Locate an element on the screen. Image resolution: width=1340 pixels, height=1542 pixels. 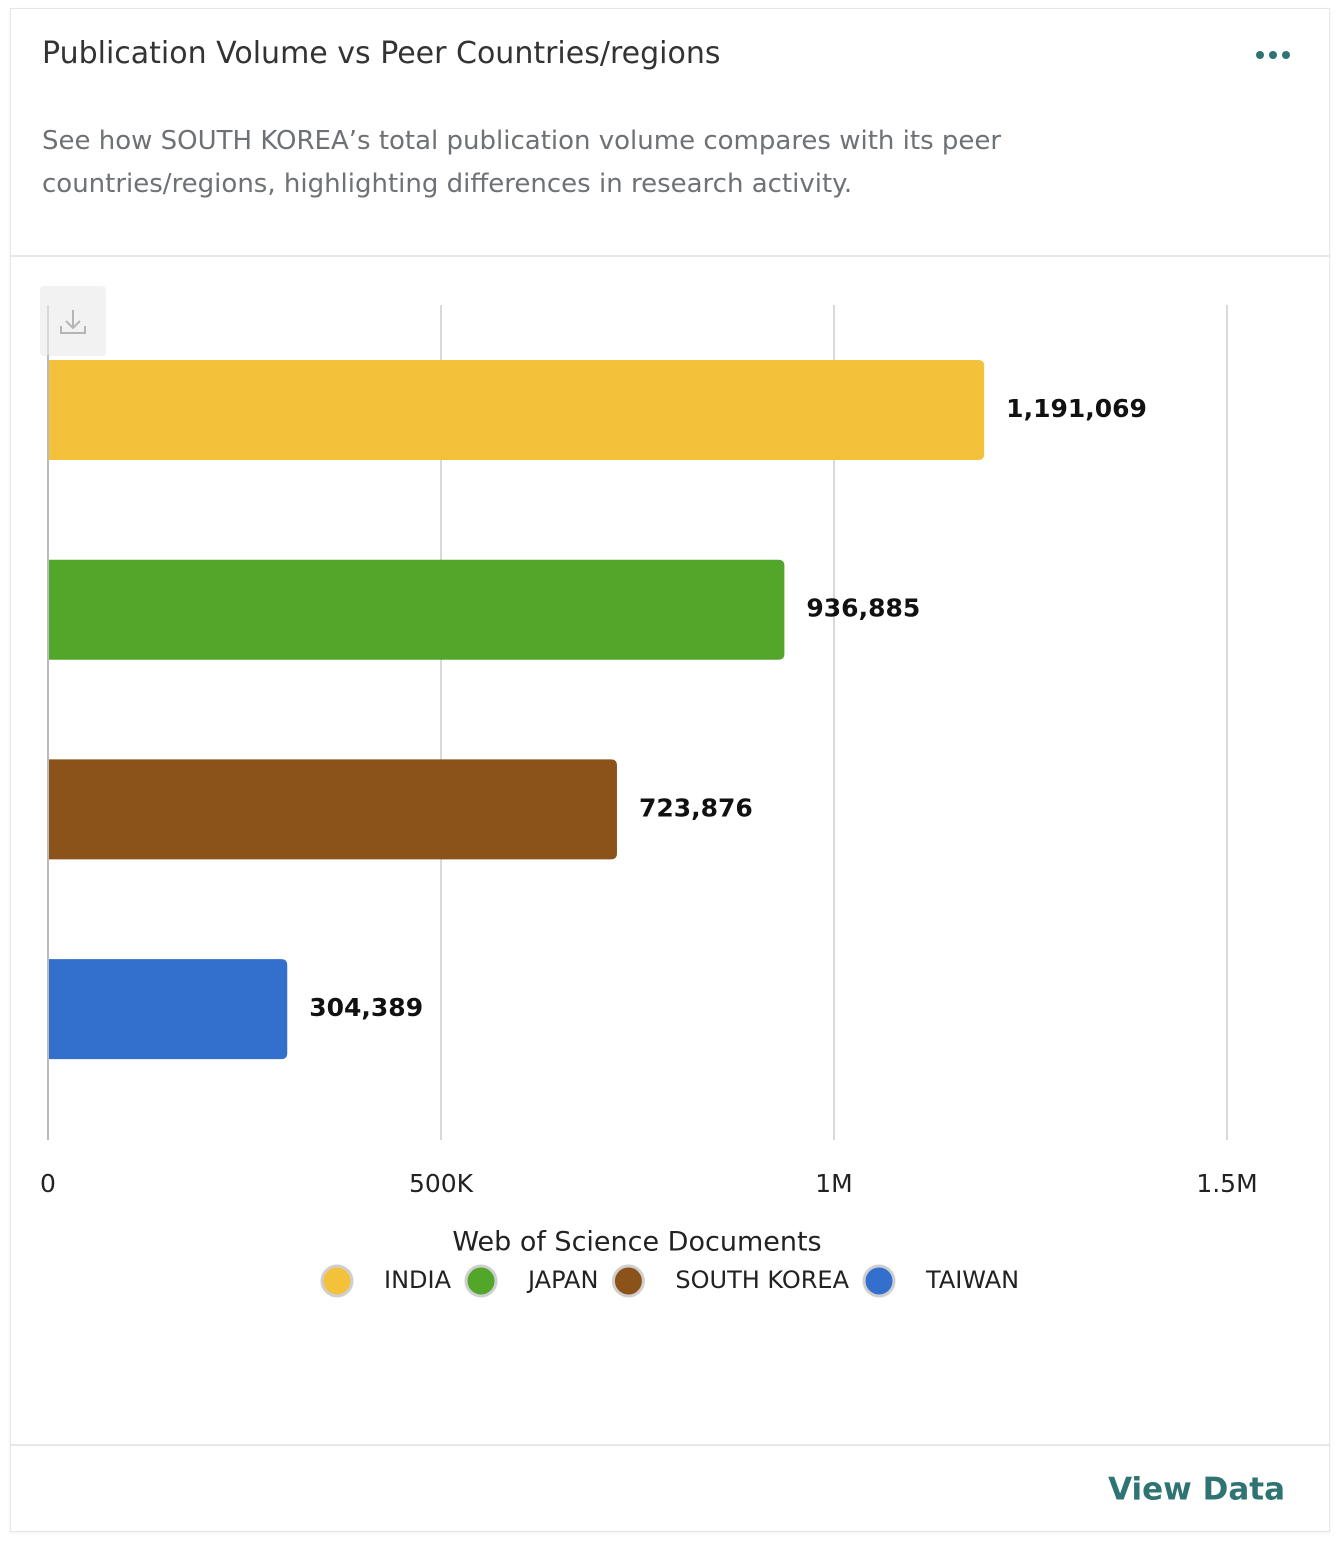
x-tick-label: 500K is located at coordinates (441, 1183).